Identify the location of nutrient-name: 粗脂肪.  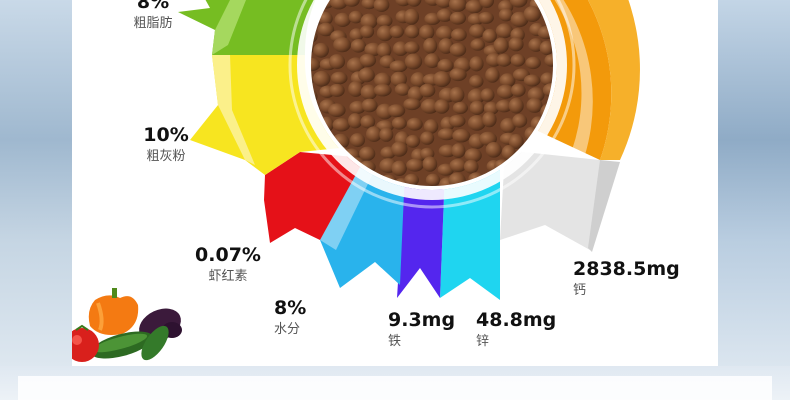
(153, 23).